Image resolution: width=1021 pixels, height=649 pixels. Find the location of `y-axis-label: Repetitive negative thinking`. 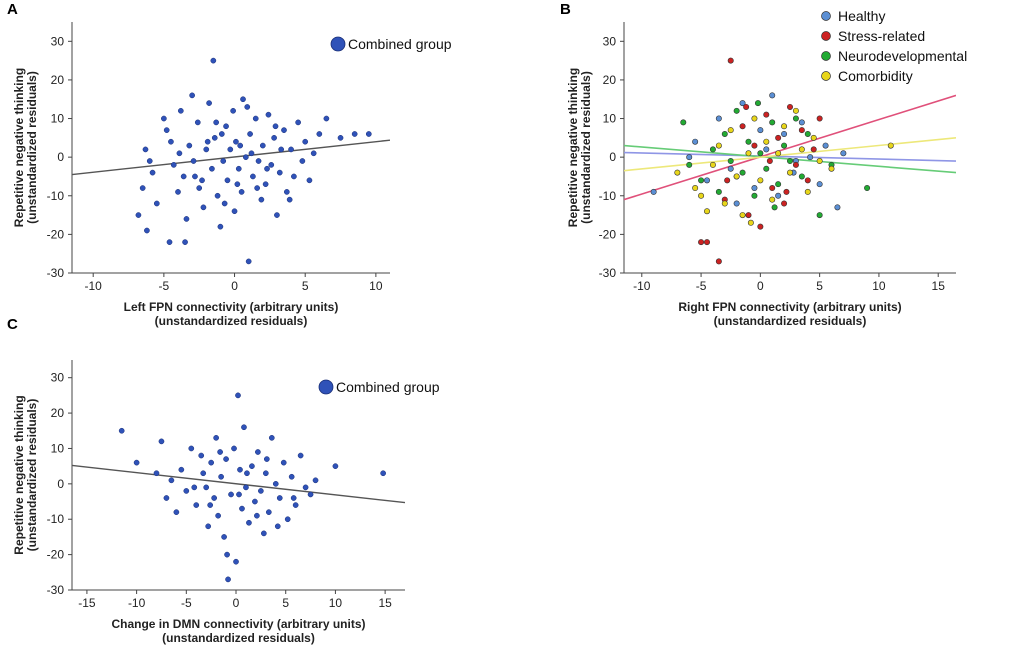

y-axis-label: Repetitive negative thinking is located at coordinates (19, 474).